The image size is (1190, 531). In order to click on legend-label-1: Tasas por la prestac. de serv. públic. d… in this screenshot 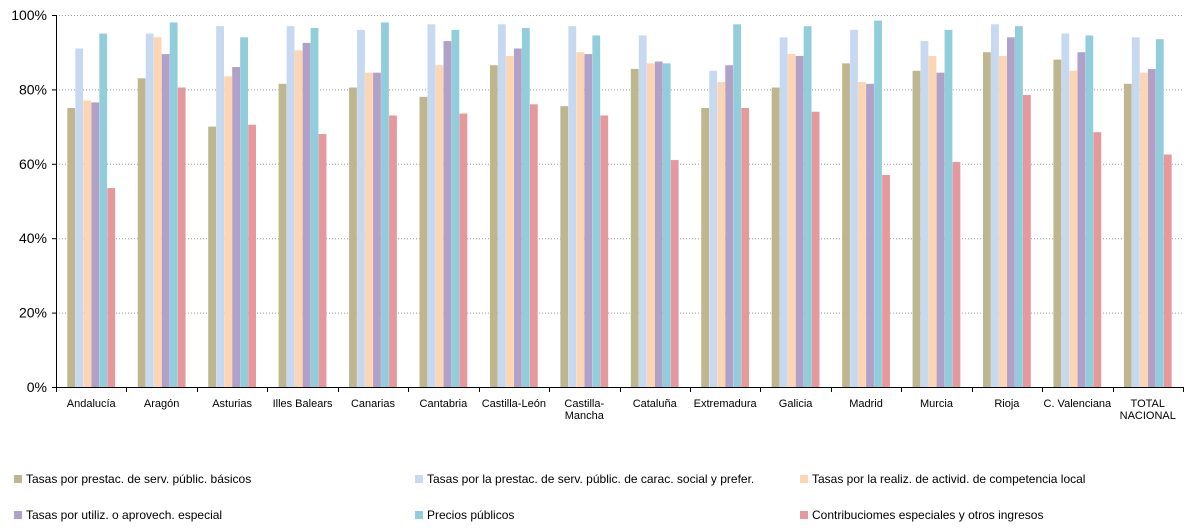, I will do `click(591, 479)`.